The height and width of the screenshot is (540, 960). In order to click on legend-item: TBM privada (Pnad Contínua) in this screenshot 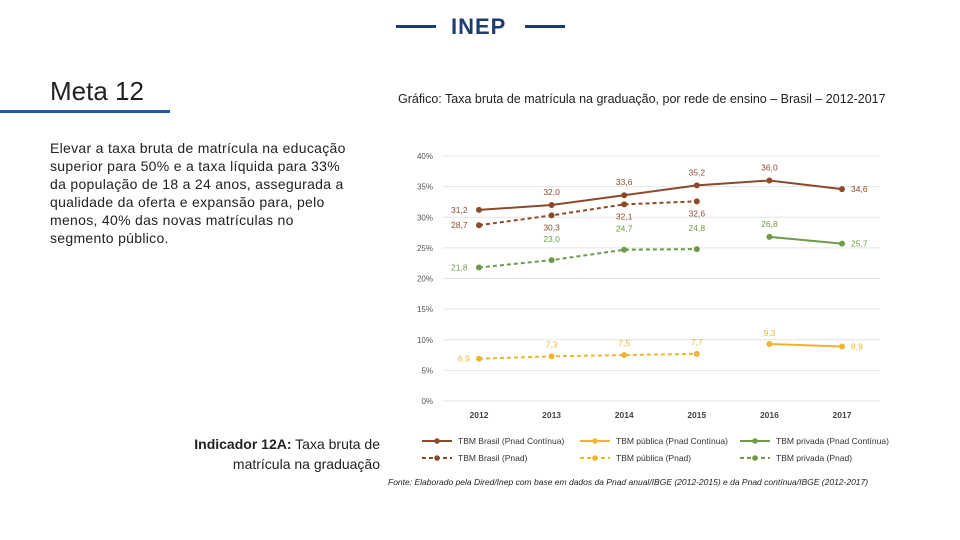, I will do `click(813, 441)`.